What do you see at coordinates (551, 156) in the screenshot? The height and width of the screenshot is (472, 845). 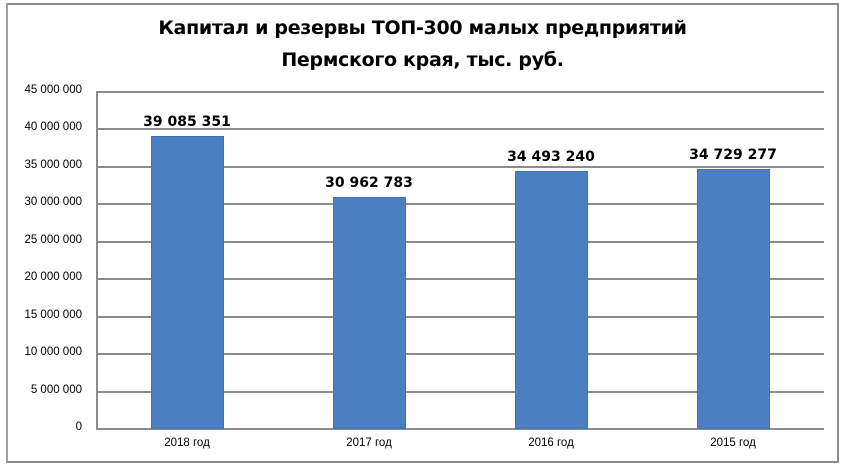 I see `bar-value-label: 34 493 240` at bounding box center [551, 156].